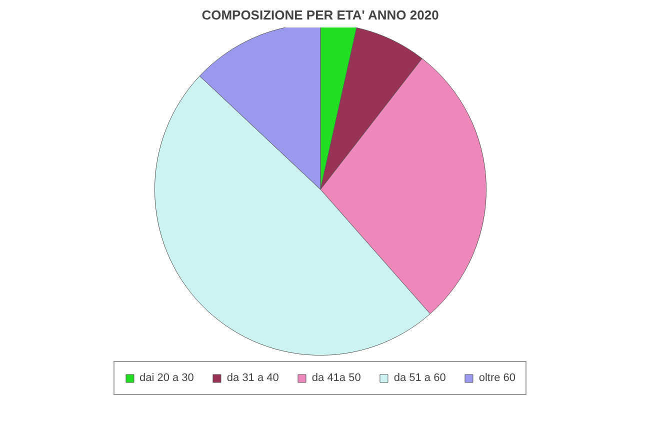 This screenshot has width=667, height=433. I want to click on legend-label: da 31 a 40, so click(252, 378).